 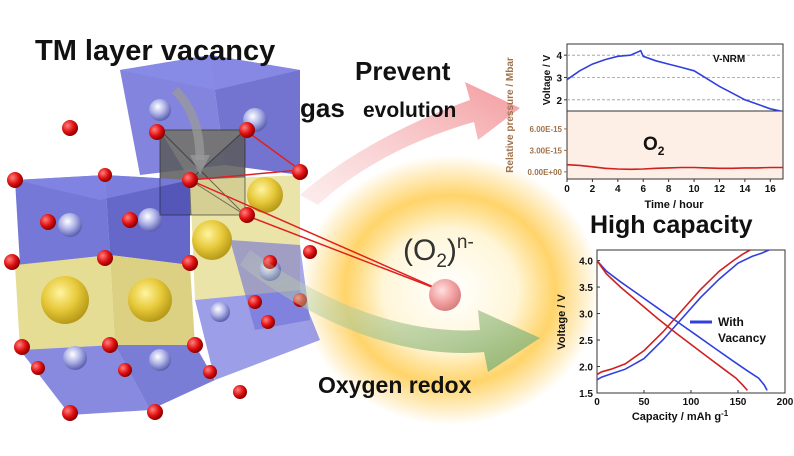 What do you see at coordinates (785, 402) in the screenshot?
I see `capacity-xtick-label: 200` at bounding box center [785, 402].